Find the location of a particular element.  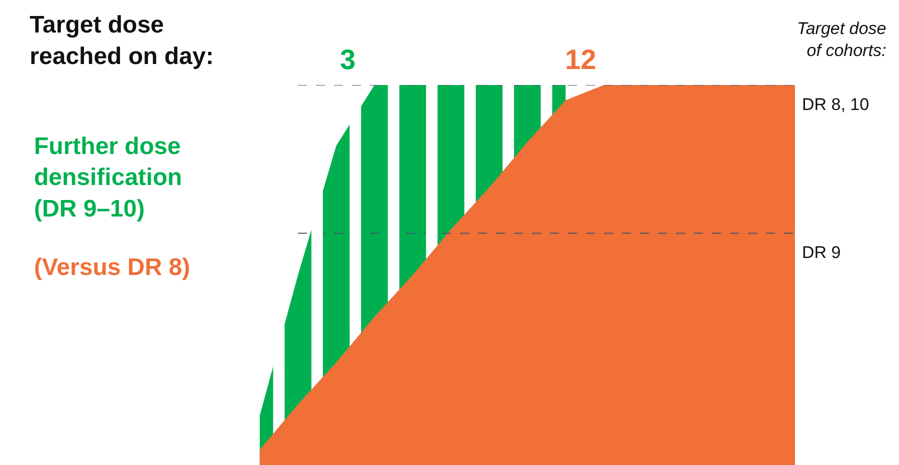

chart-title: Target dose reached on day: is located at coordinates (122, 41).